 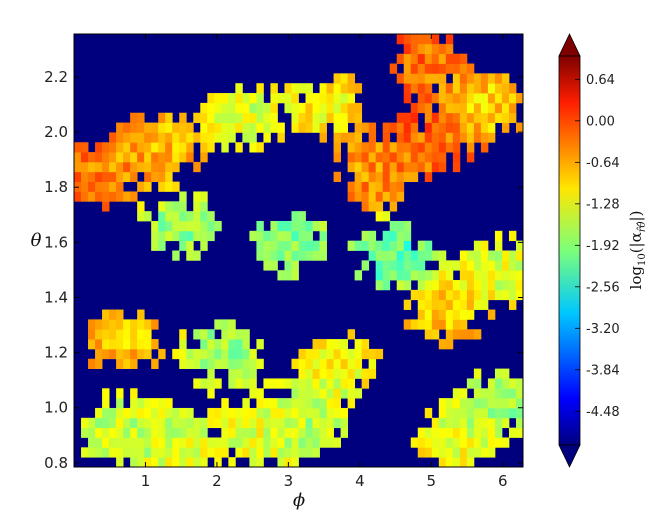 I want to click on colorbar-extend-top, so click(x=569, y=45).